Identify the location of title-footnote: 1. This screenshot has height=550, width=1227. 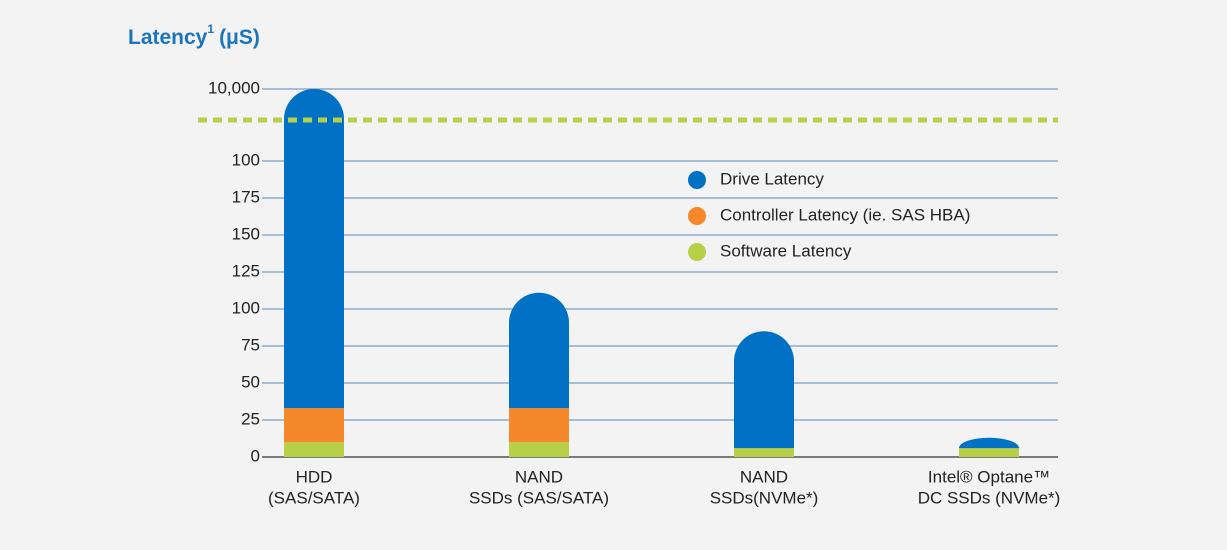
(210, 29).